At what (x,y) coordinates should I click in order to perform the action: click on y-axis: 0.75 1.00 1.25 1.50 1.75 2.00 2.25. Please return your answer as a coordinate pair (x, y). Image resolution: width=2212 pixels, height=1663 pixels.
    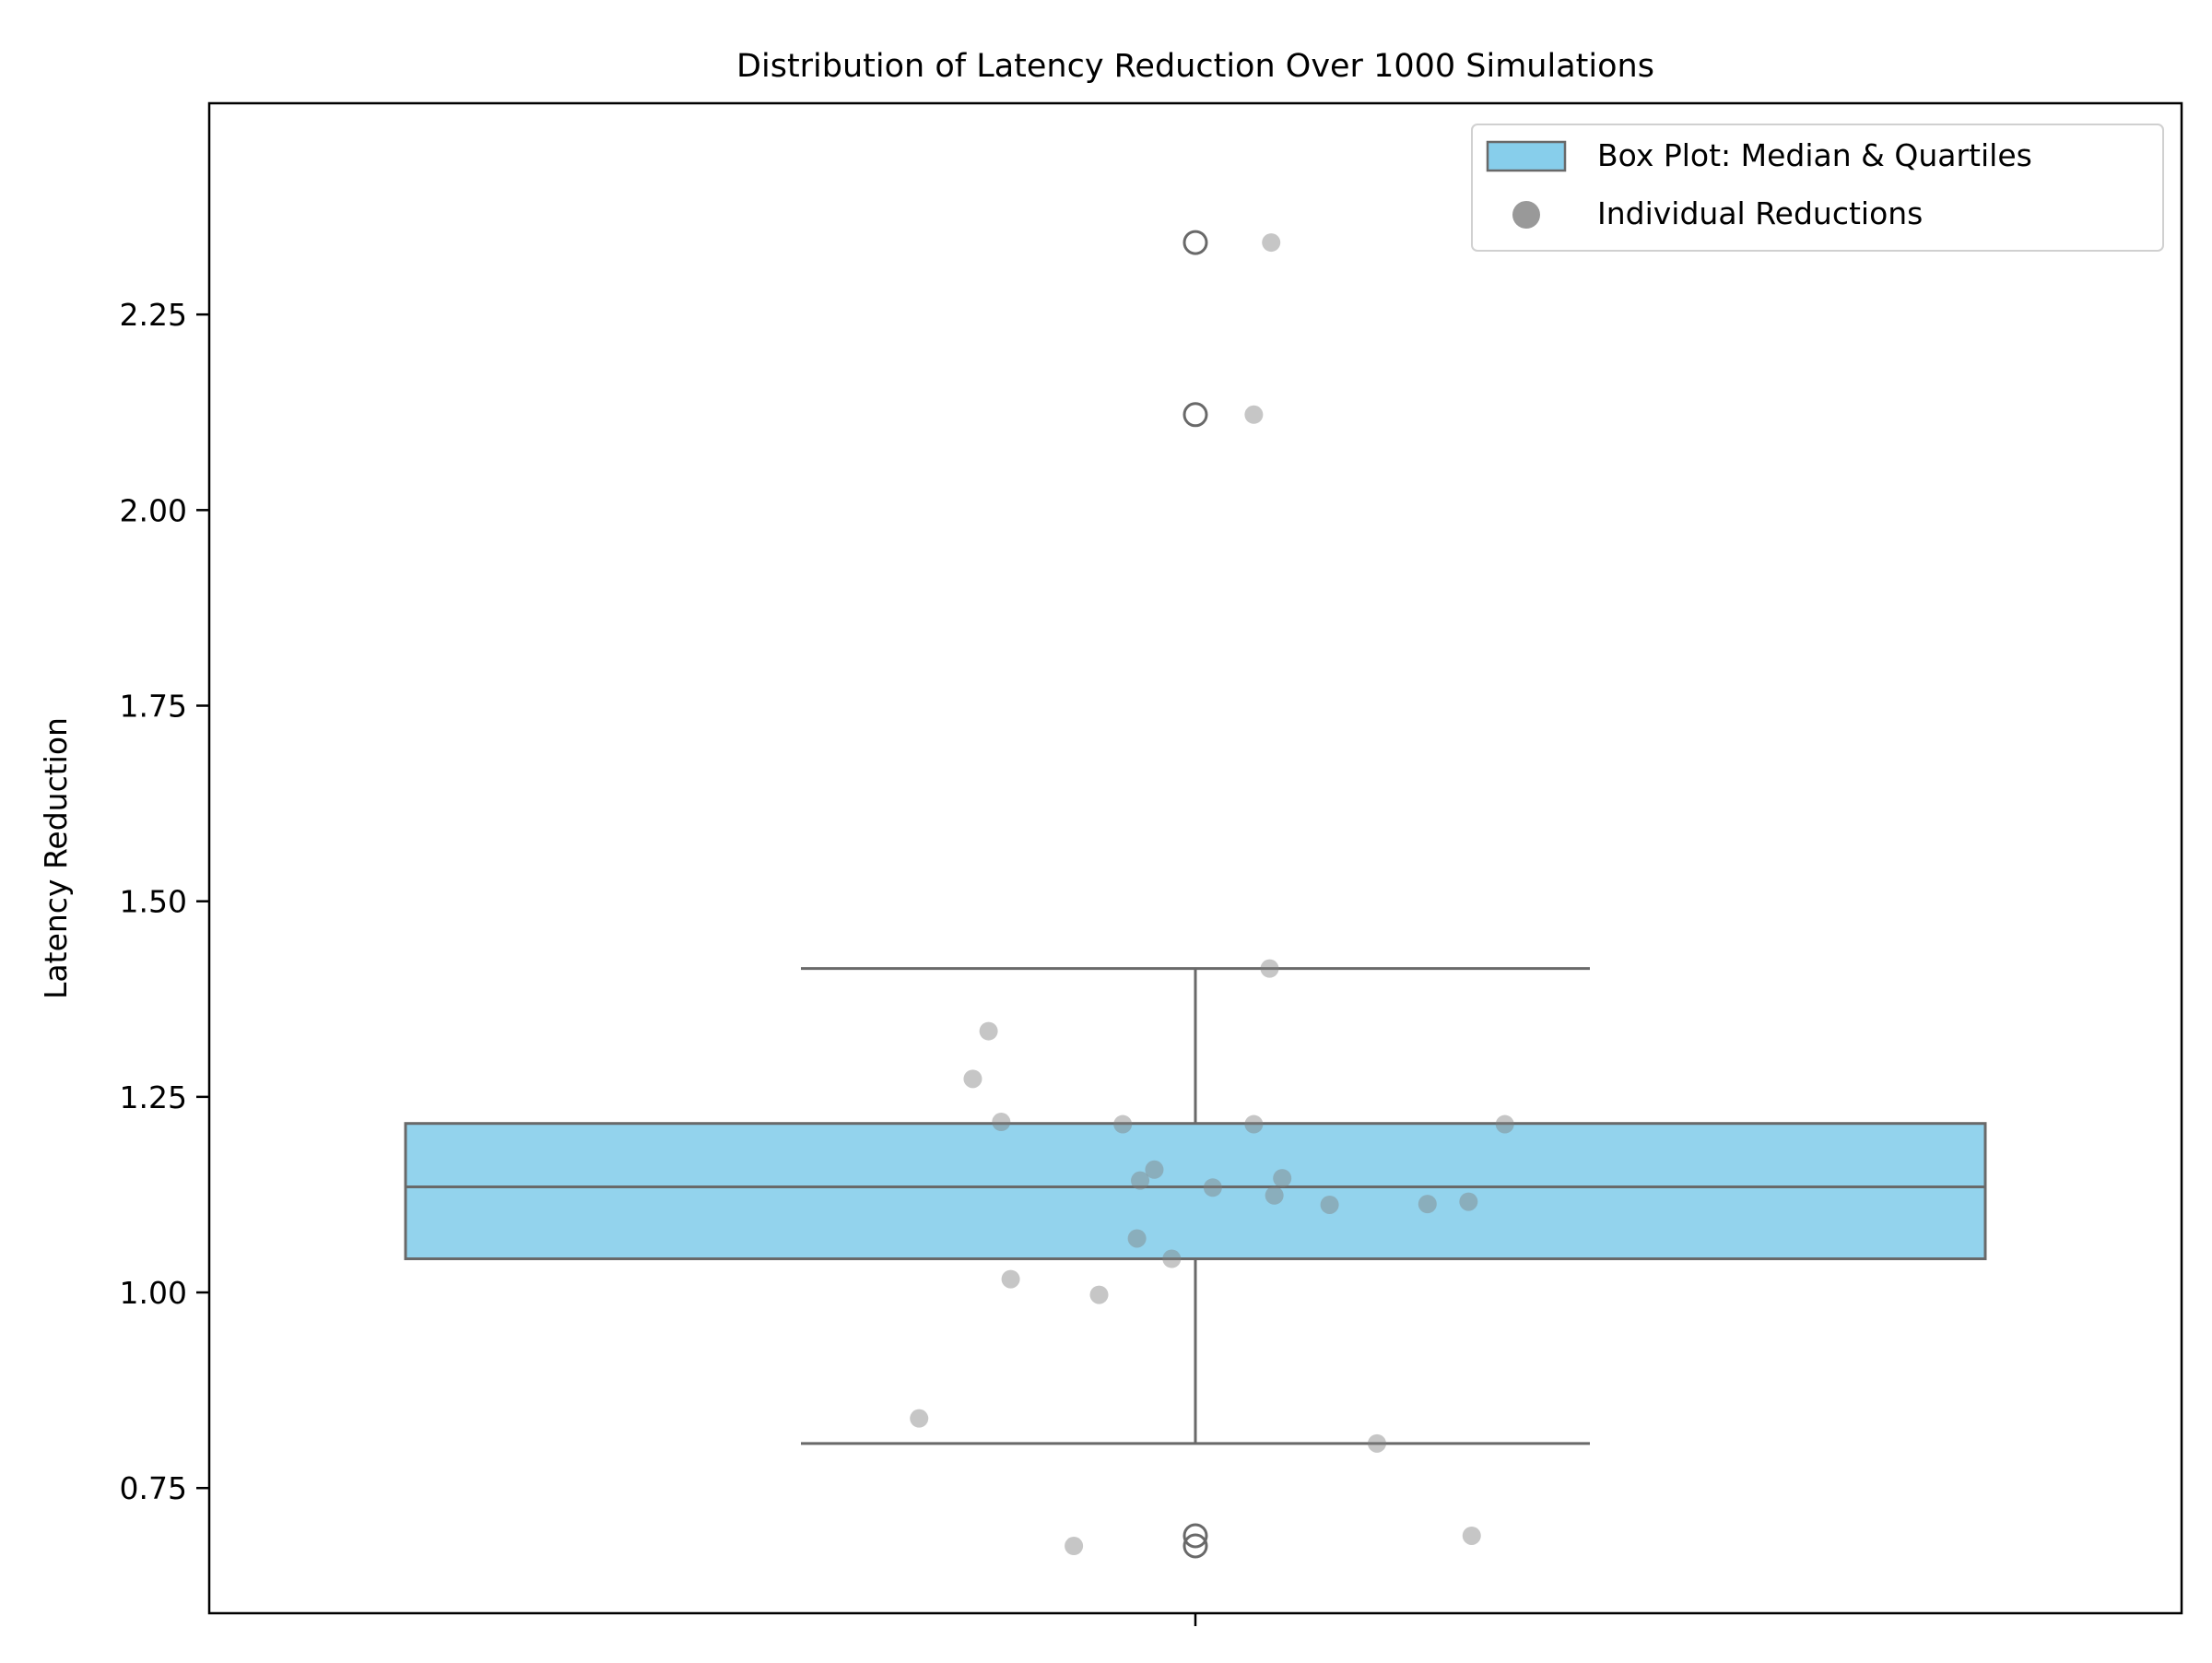
    Looking at the image, I should click on (164, 901).